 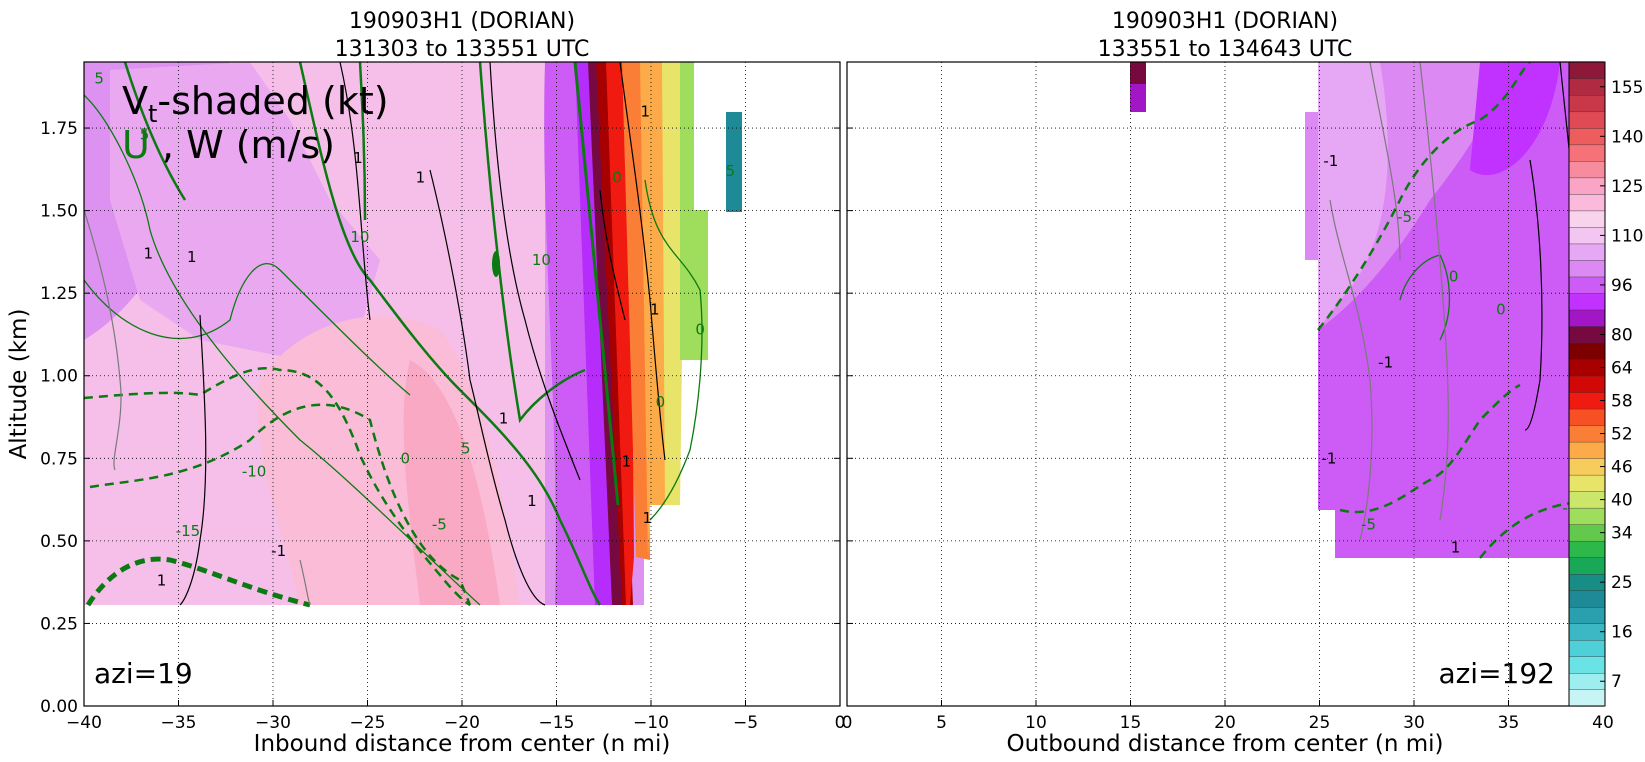 What do you see at coordinates (462, 744) in the screenshot?
I see `left-x-axis-label: Inbound distance from center (n mi)` at bounding box center [462, 744].